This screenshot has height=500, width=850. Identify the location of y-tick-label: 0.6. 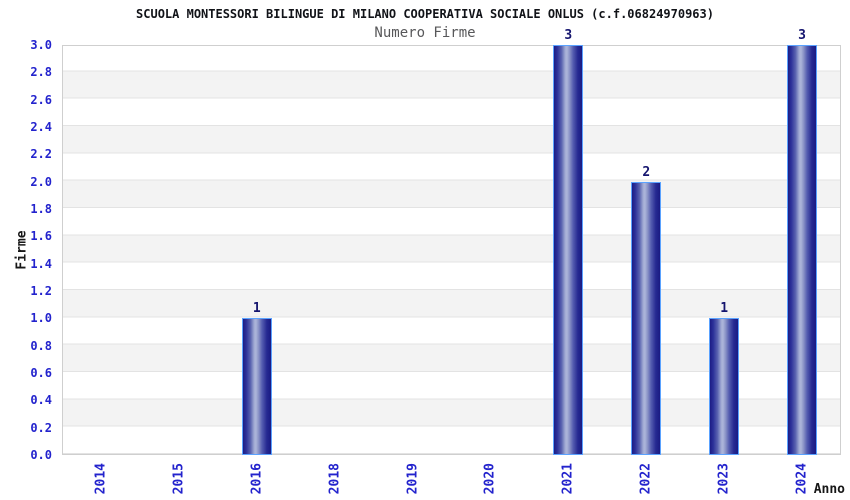
(41, 373).